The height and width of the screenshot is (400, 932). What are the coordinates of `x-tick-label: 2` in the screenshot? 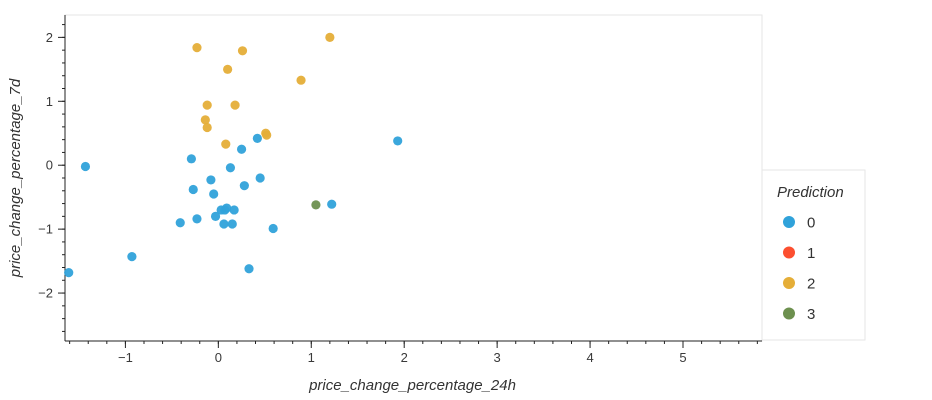 It's located at (404, 357).